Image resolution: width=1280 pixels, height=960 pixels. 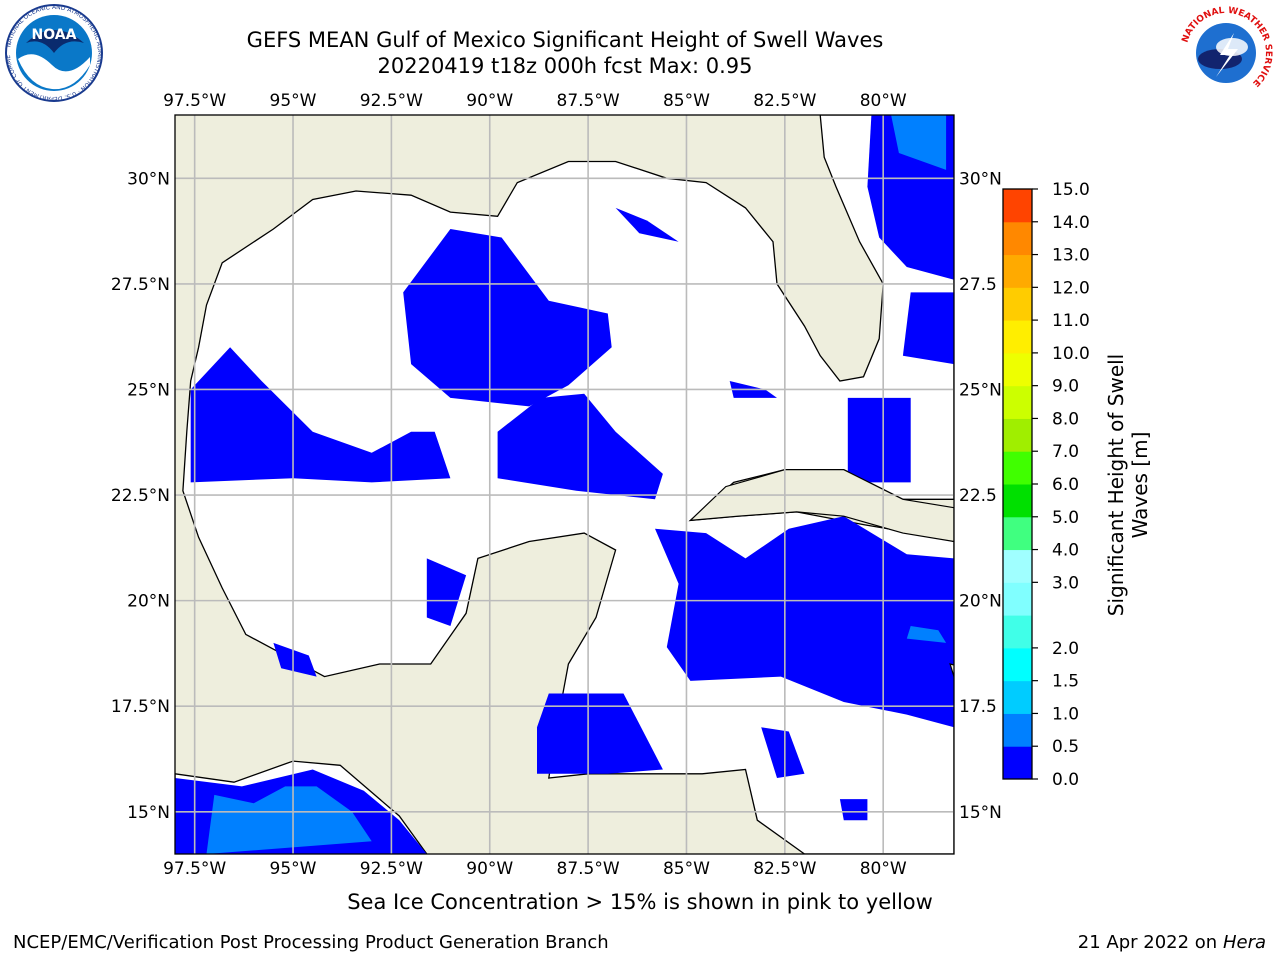 I want to click on jamaica-island, so click(x=951, y=670).